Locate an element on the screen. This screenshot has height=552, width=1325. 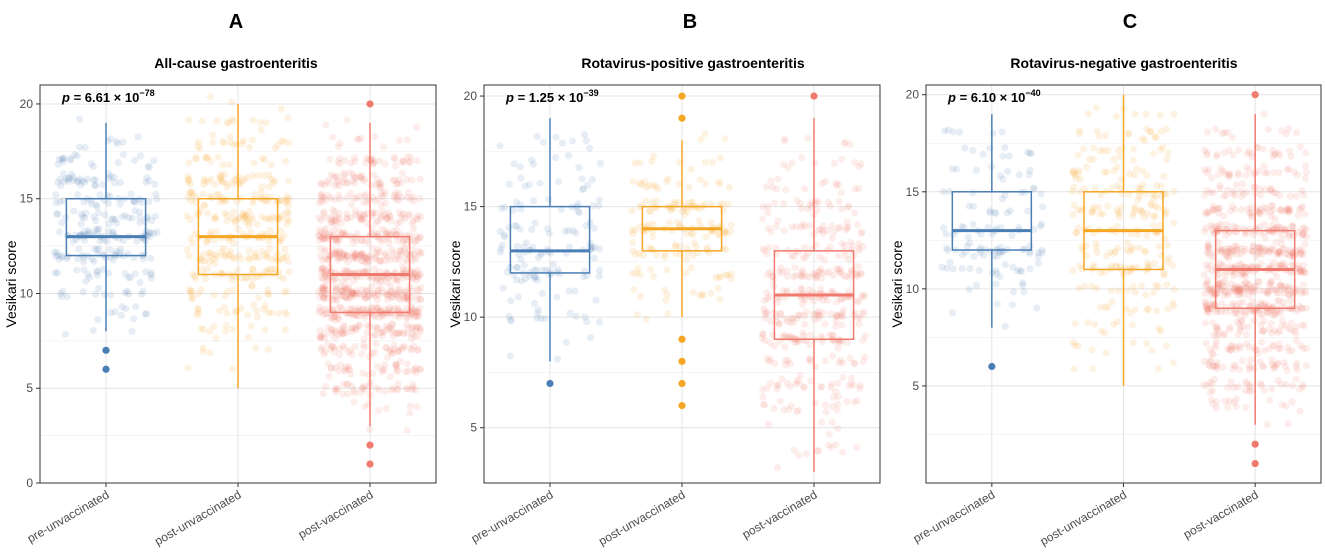
y-tick-label: 20 is located at coordinates (471, 96).